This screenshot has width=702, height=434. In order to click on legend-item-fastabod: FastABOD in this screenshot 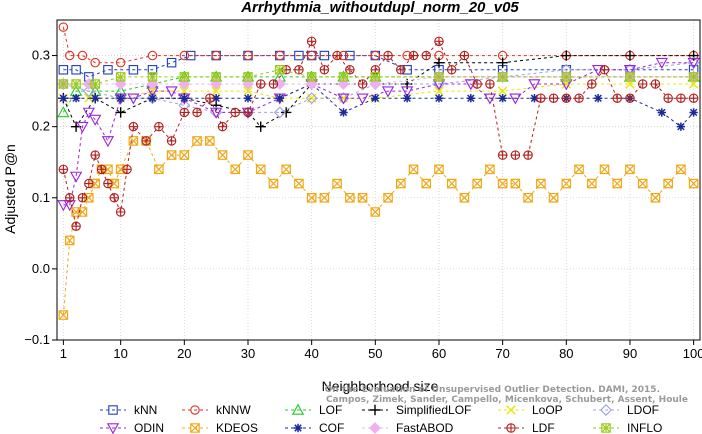, I will do `click(408, 427)`.